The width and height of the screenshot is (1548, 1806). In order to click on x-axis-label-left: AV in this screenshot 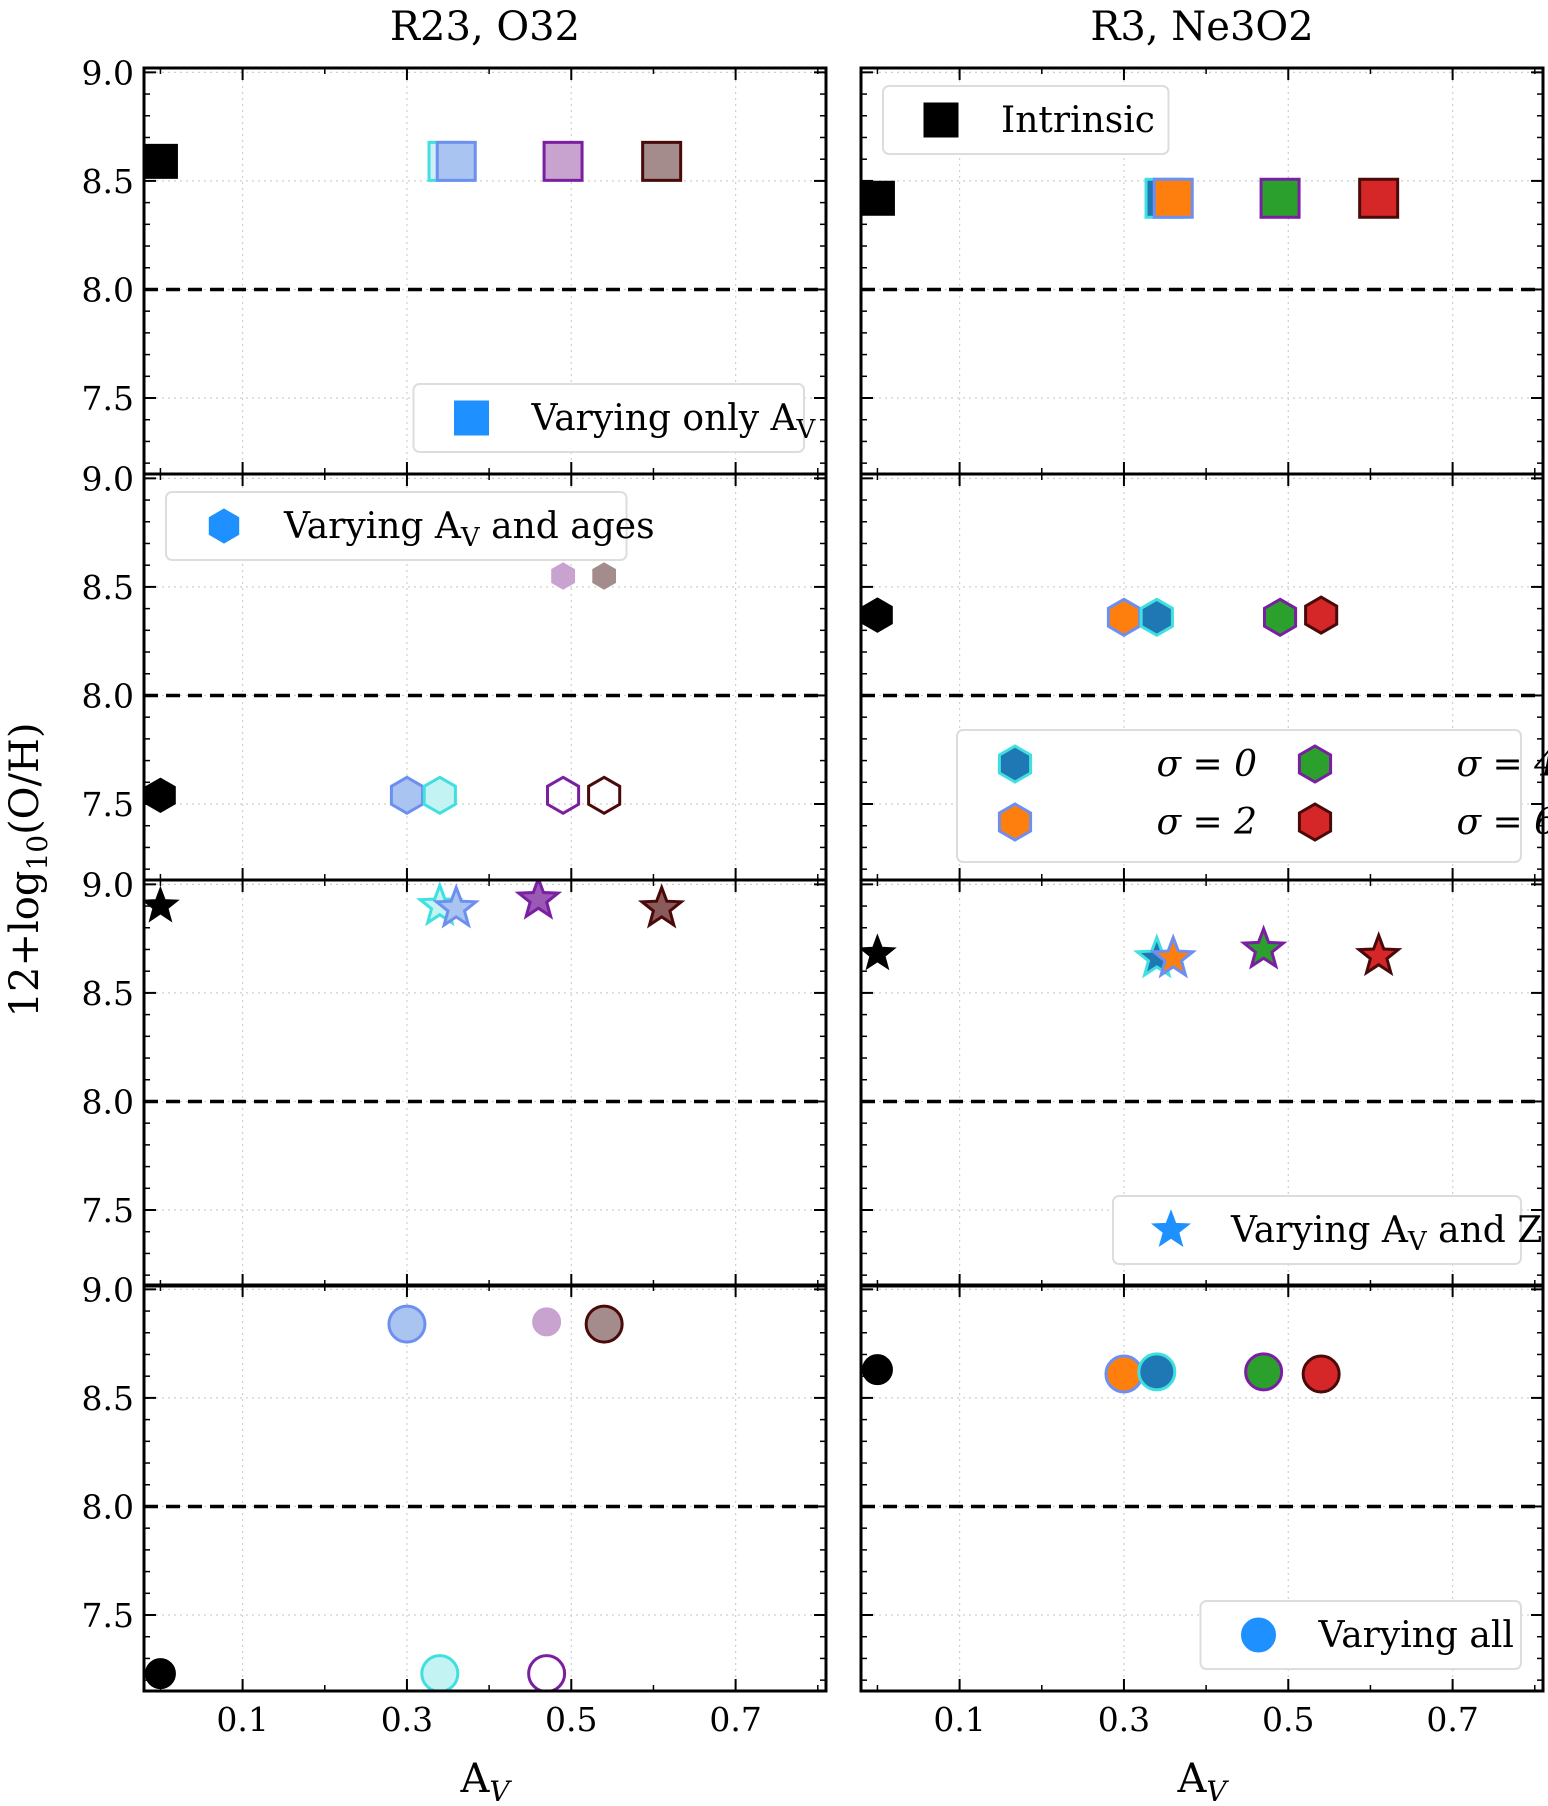, I will do `click(485, 1781)`.